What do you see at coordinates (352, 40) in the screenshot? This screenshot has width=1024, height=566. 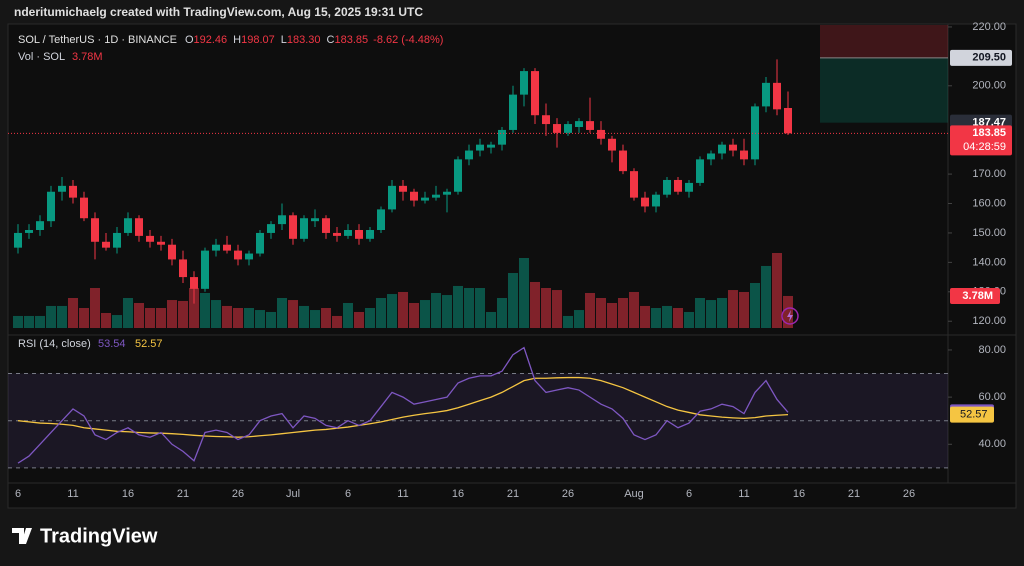 I see `legend-value: 183.85` at bounding box center [352, 40].